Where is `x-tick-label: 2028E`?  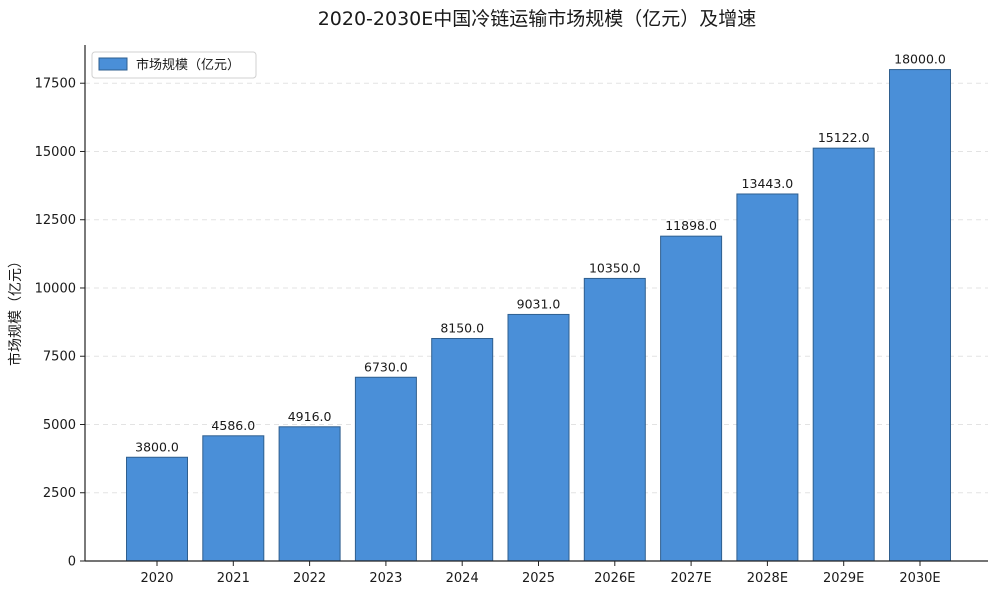
x-tick-label: 2028E is located at coordinates (767, 578).